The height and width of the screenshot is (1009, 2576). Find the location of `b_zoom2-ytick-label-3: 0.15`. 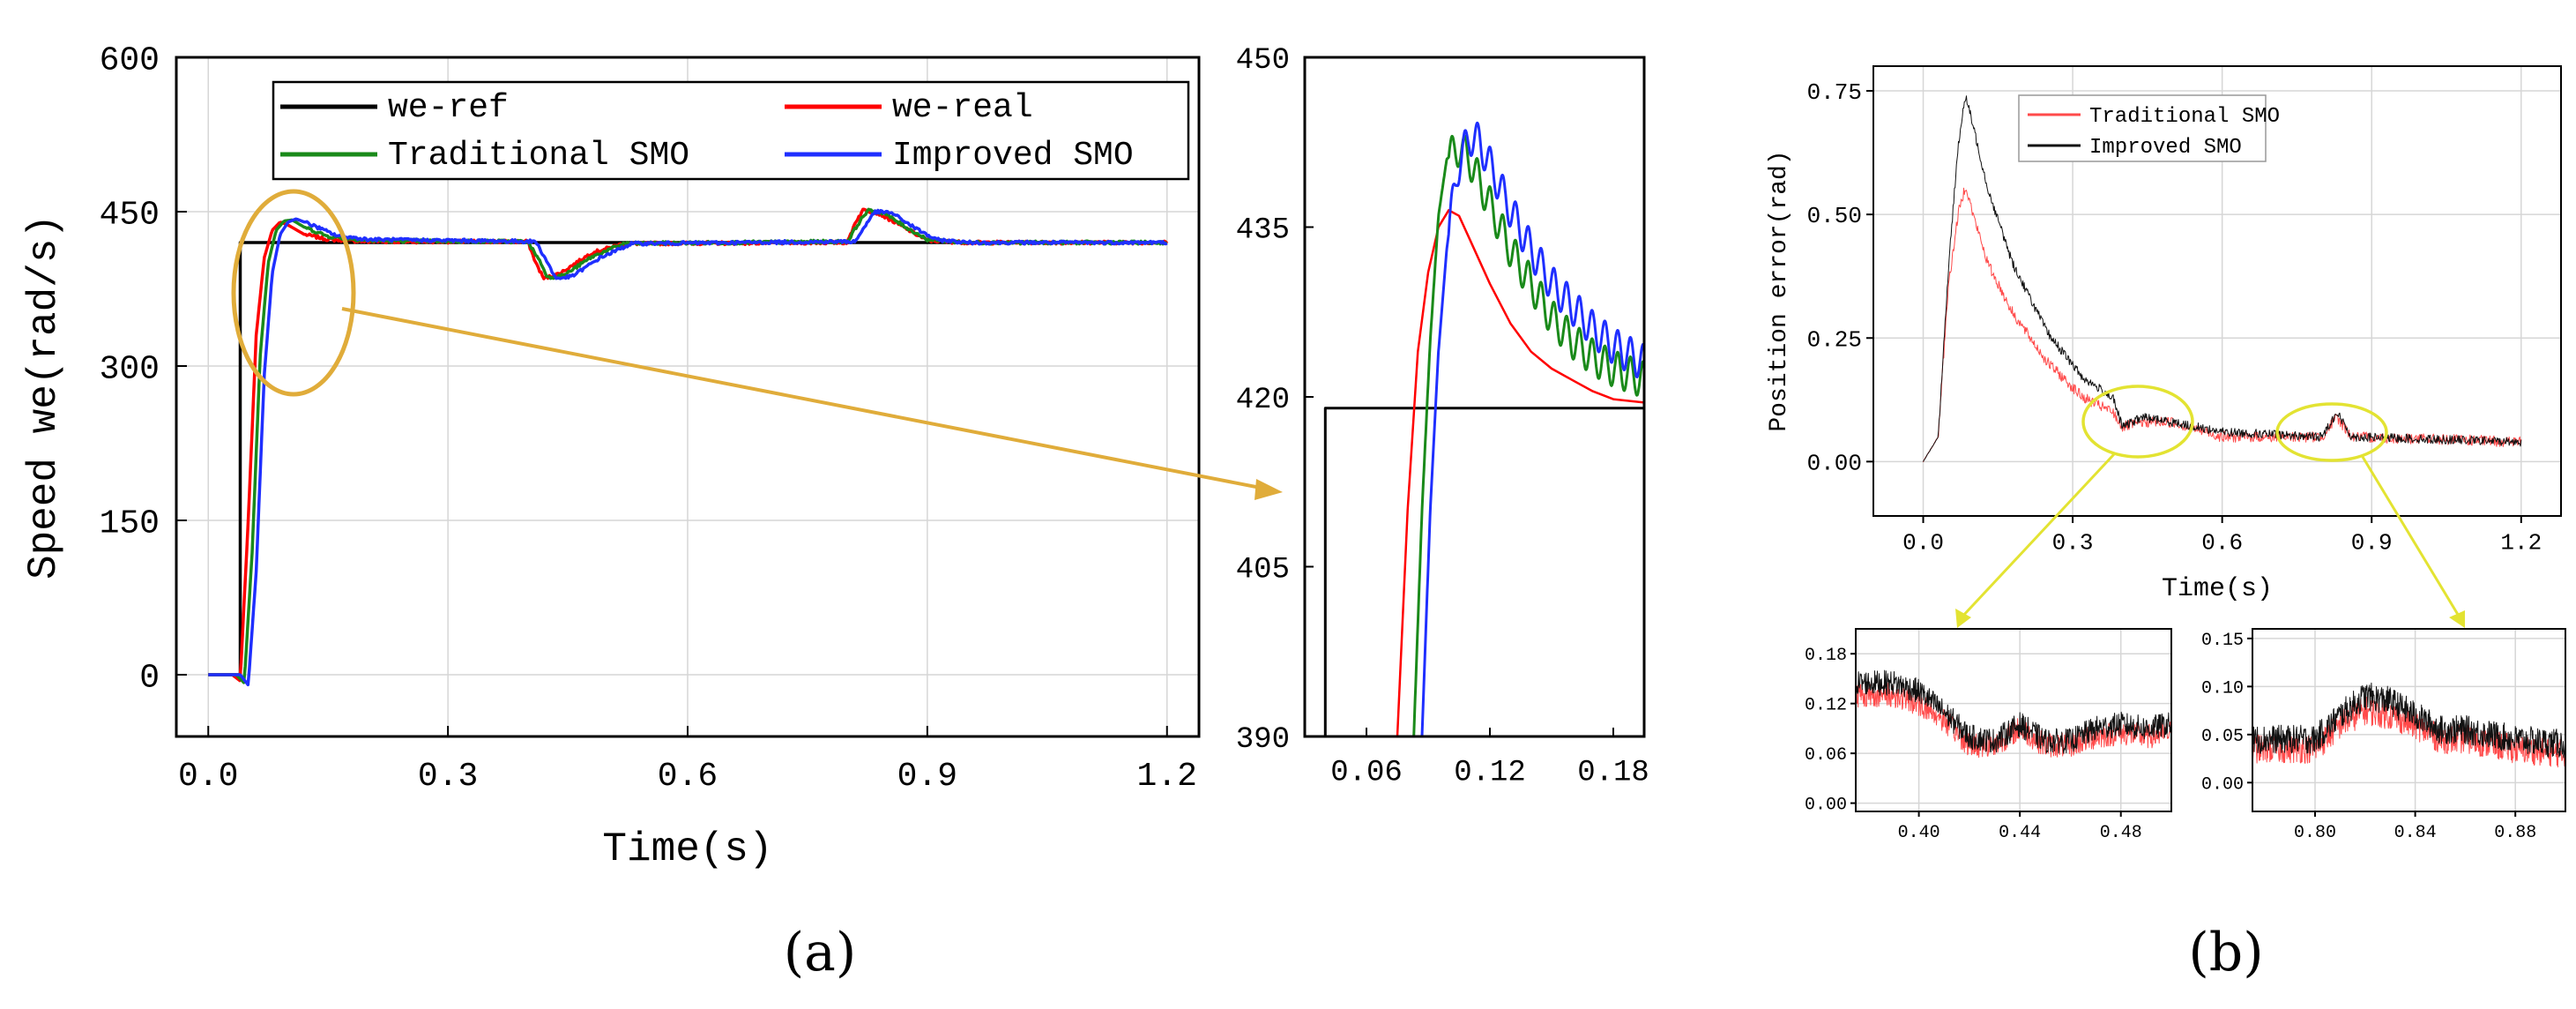

b_zoom2-ytick-label-3: 0.15 is located at coordinates (2222, 641).